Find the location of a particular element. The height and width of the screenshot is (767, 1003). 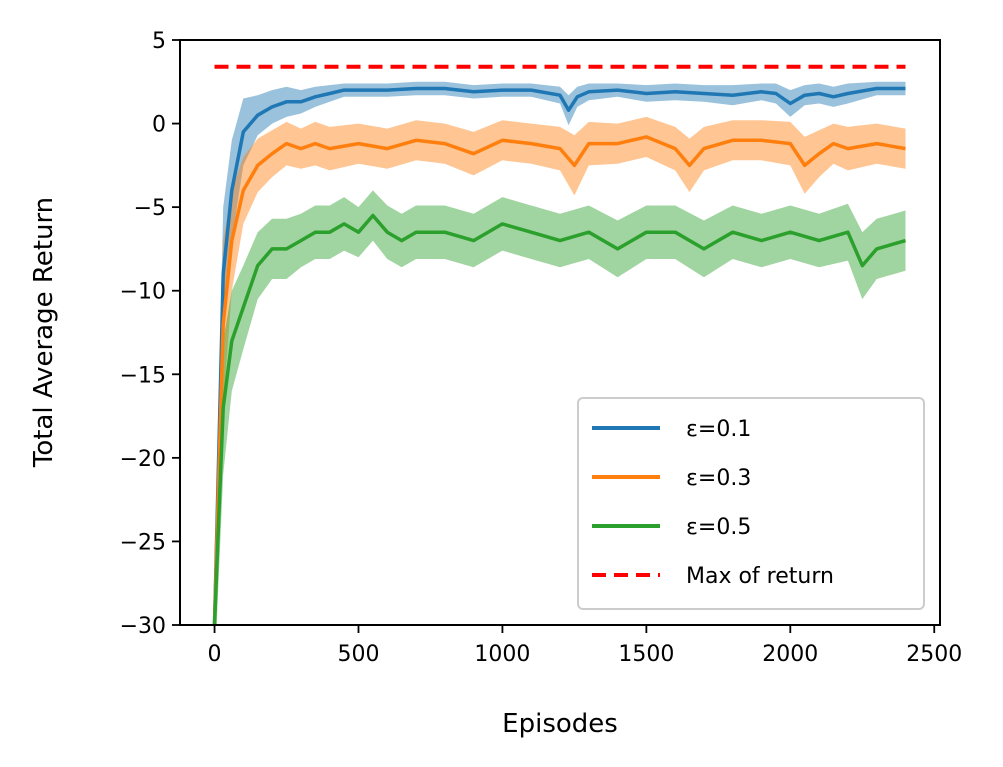

y-tick-label: −15 is located at coordinates (143, 375).